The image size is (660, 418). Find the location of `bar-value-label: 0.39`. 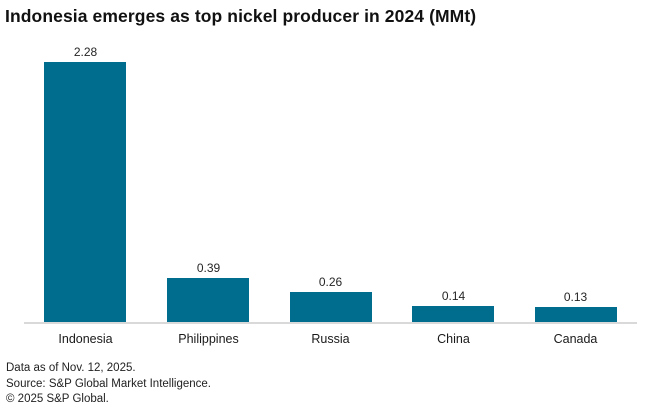

bar-value-label: 0.39 is located at coordinates (208, 268).